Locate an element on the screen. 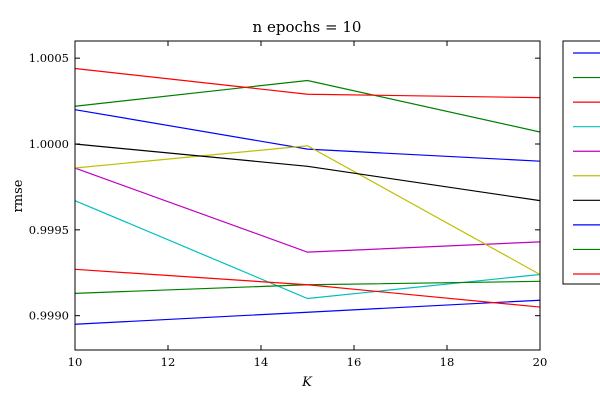  x-tick-label: 12 is located at coordinates (168, 362).